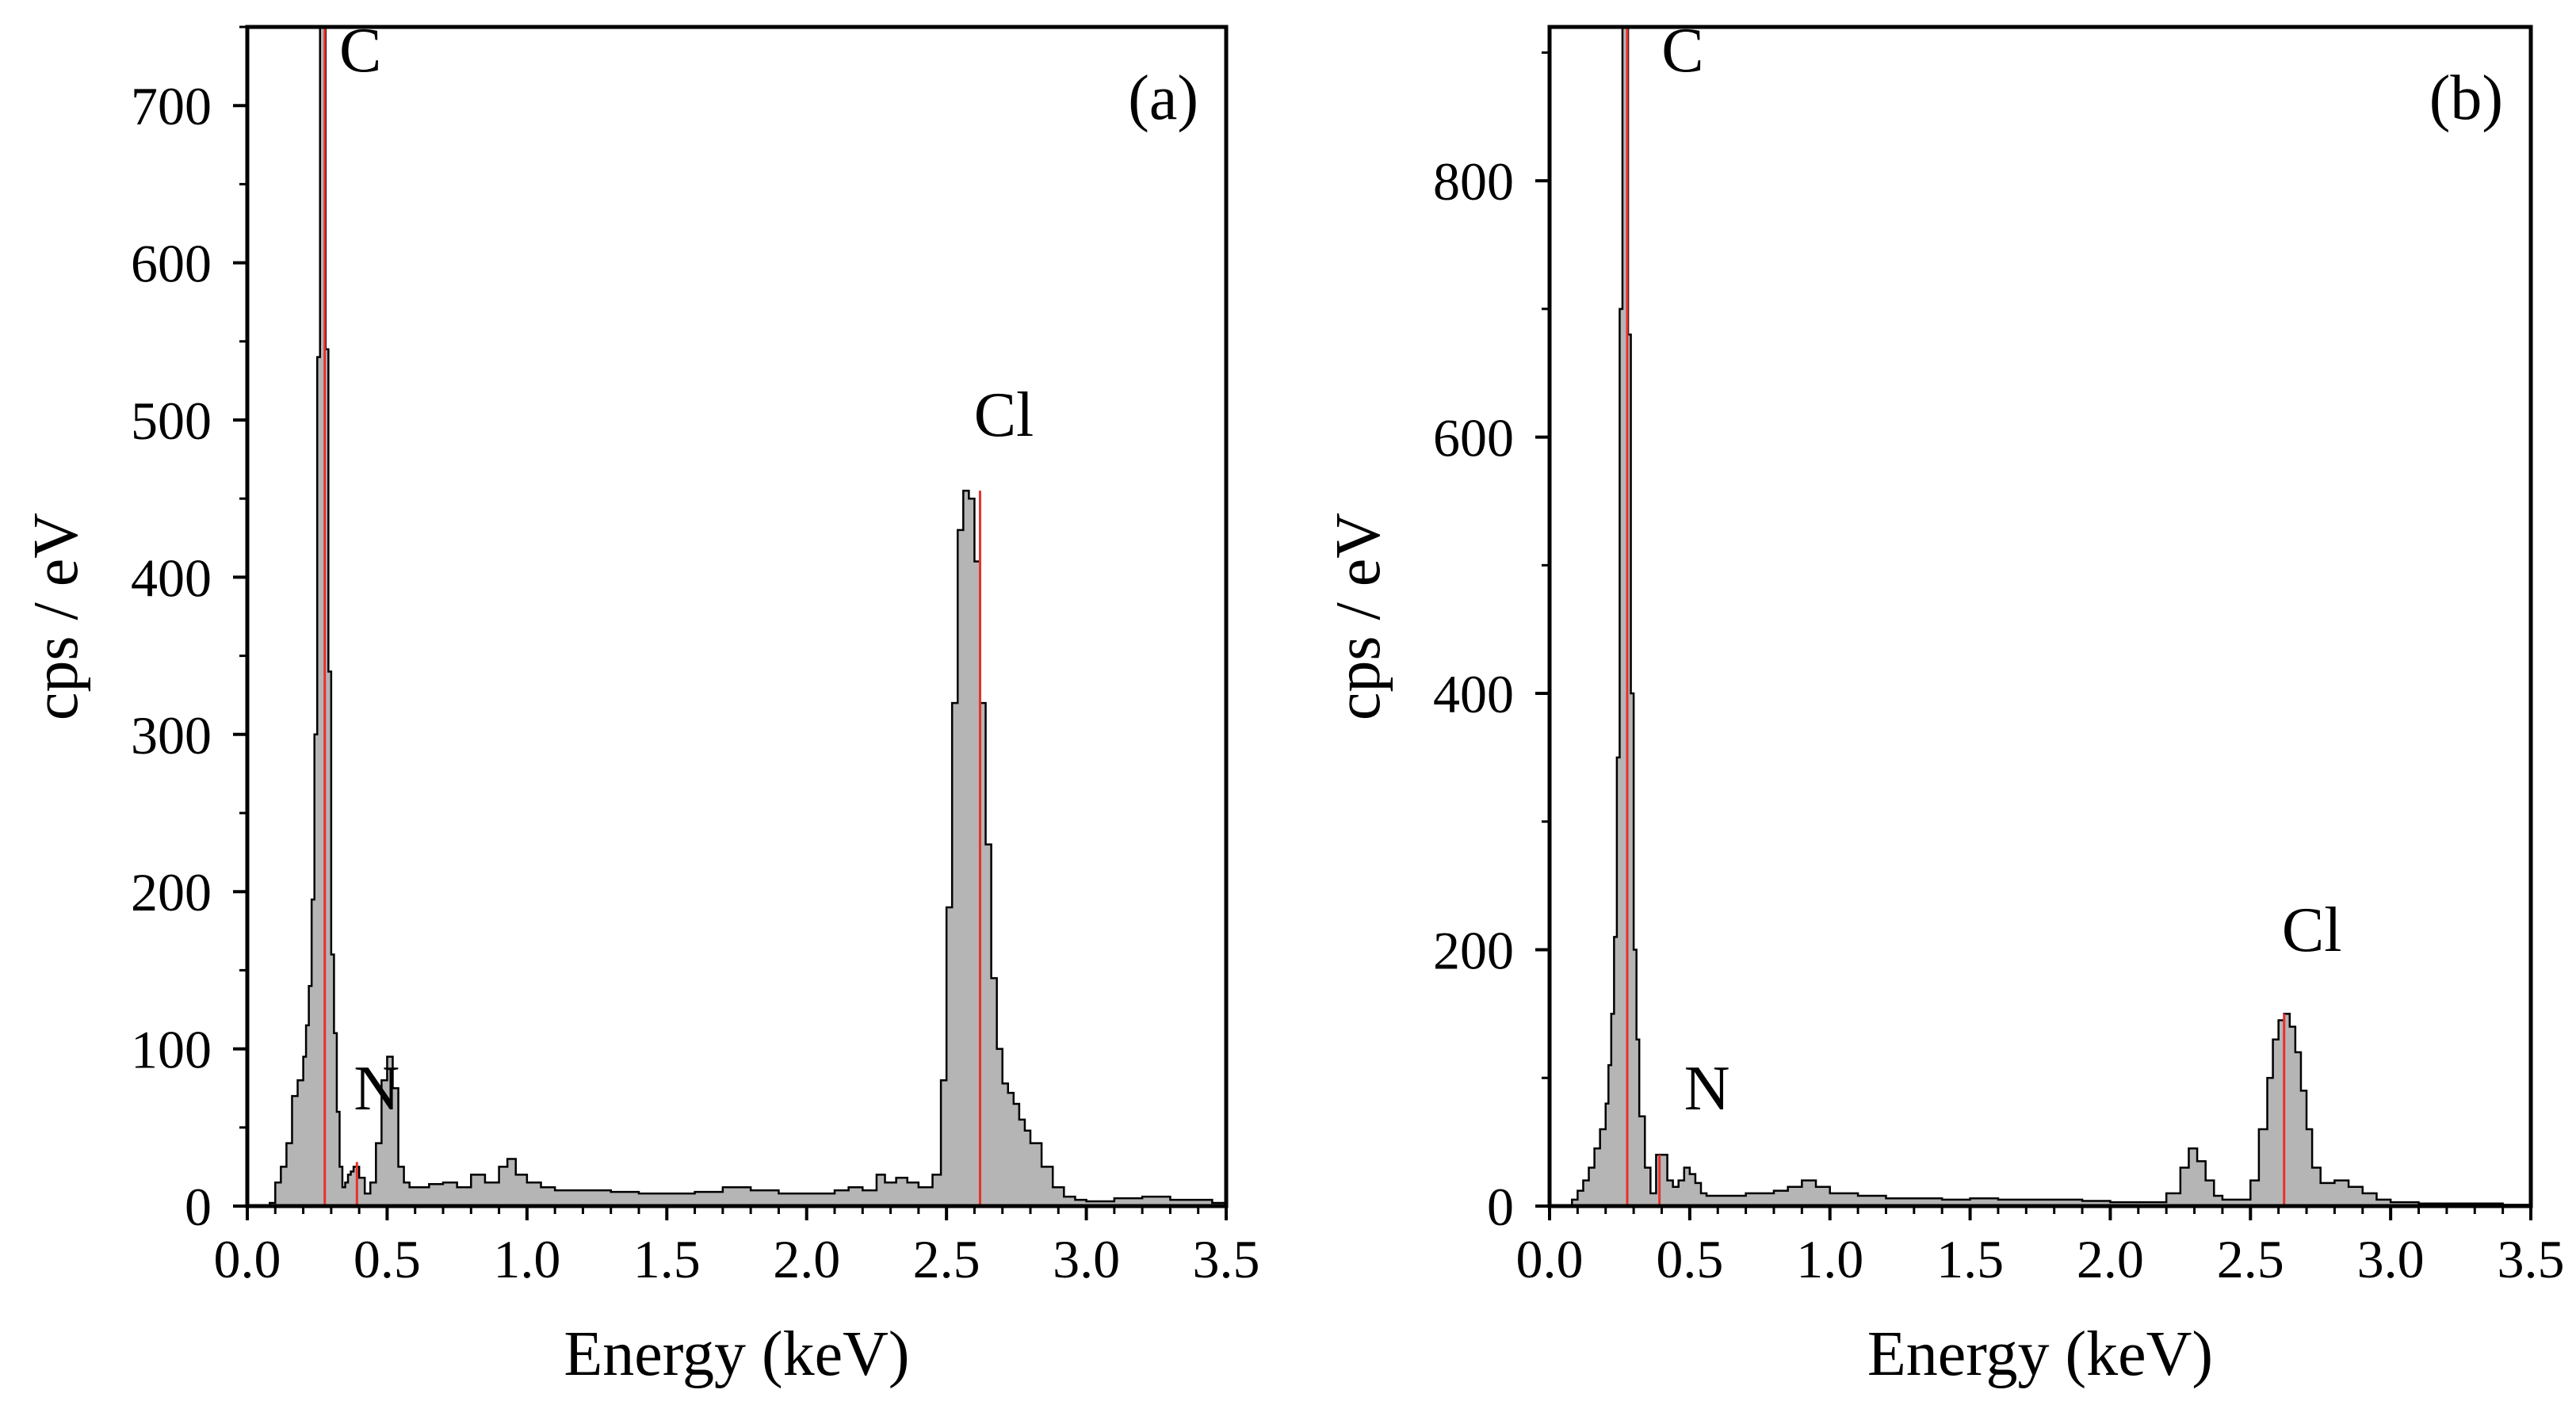 Image resolution: width=2576 pixels, height=1424 pixels. Describe the element at coordinates (171, 106) in the screenshot. I see `y-tick-label: 700` at that location.